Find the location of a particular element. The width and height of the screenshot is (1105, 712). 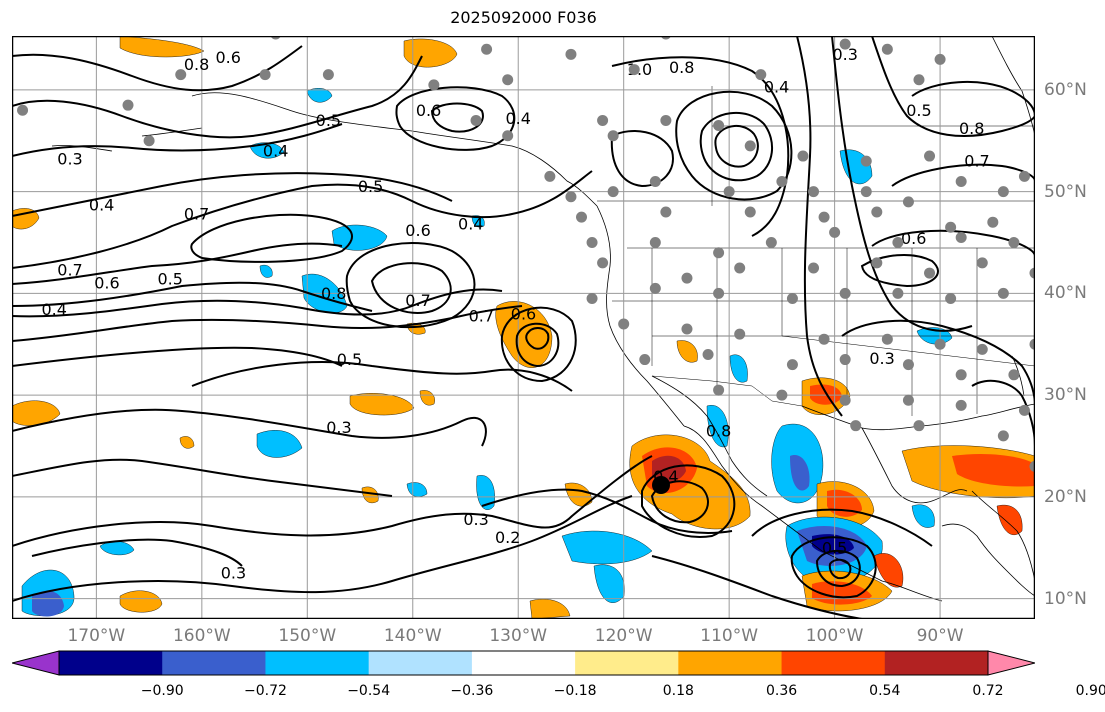

colorbar-tick-label: 0.36 is located at coordinates (781, 691).